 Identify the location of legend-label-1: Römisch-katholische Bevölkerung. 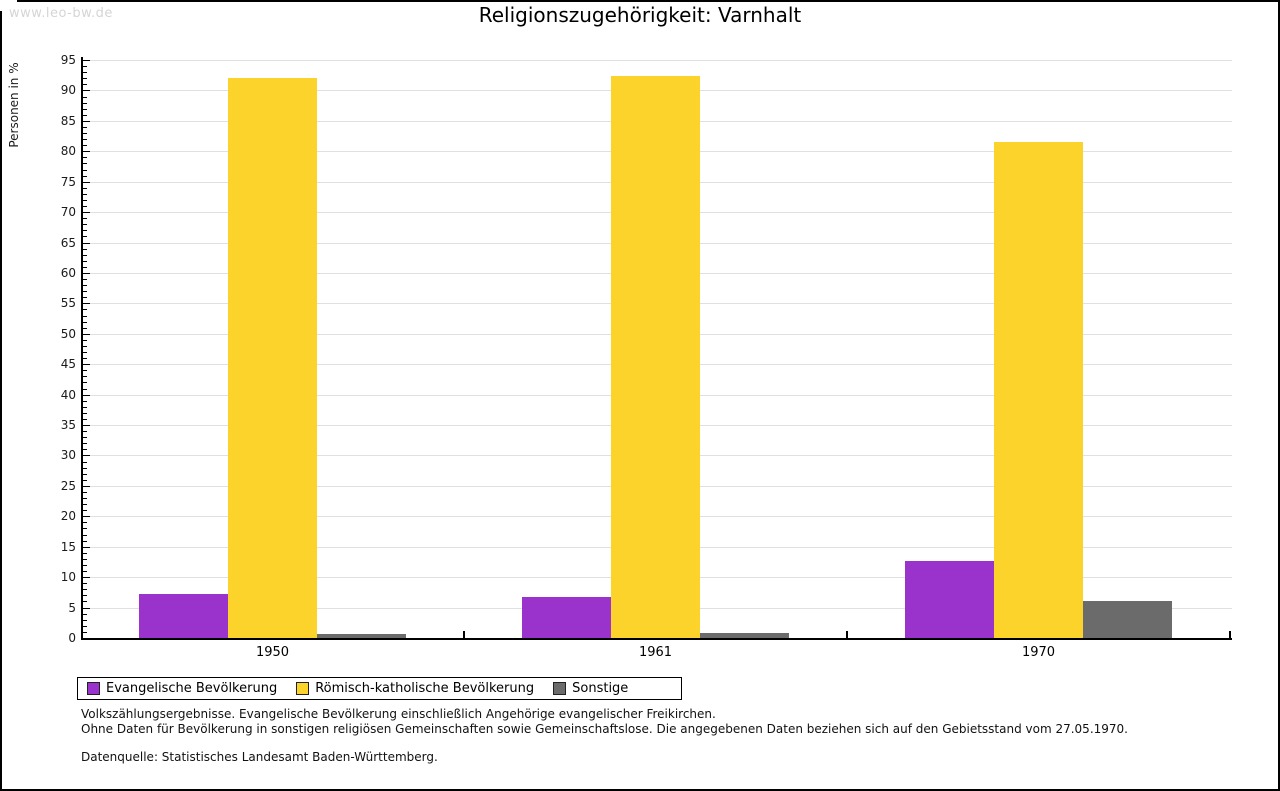
(425, 688).